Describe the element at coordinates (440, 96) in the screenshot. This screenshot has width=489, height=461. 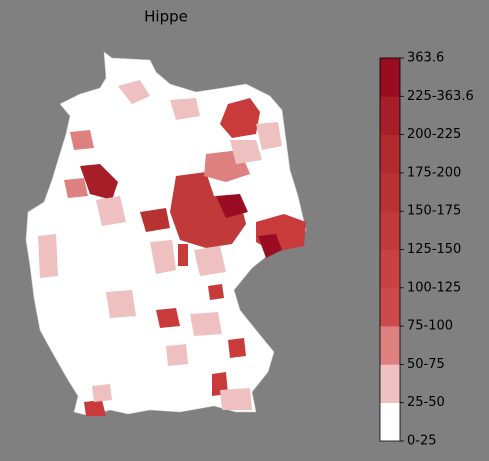
I see `colorbar-tick-label: 225-363.6` at that location.